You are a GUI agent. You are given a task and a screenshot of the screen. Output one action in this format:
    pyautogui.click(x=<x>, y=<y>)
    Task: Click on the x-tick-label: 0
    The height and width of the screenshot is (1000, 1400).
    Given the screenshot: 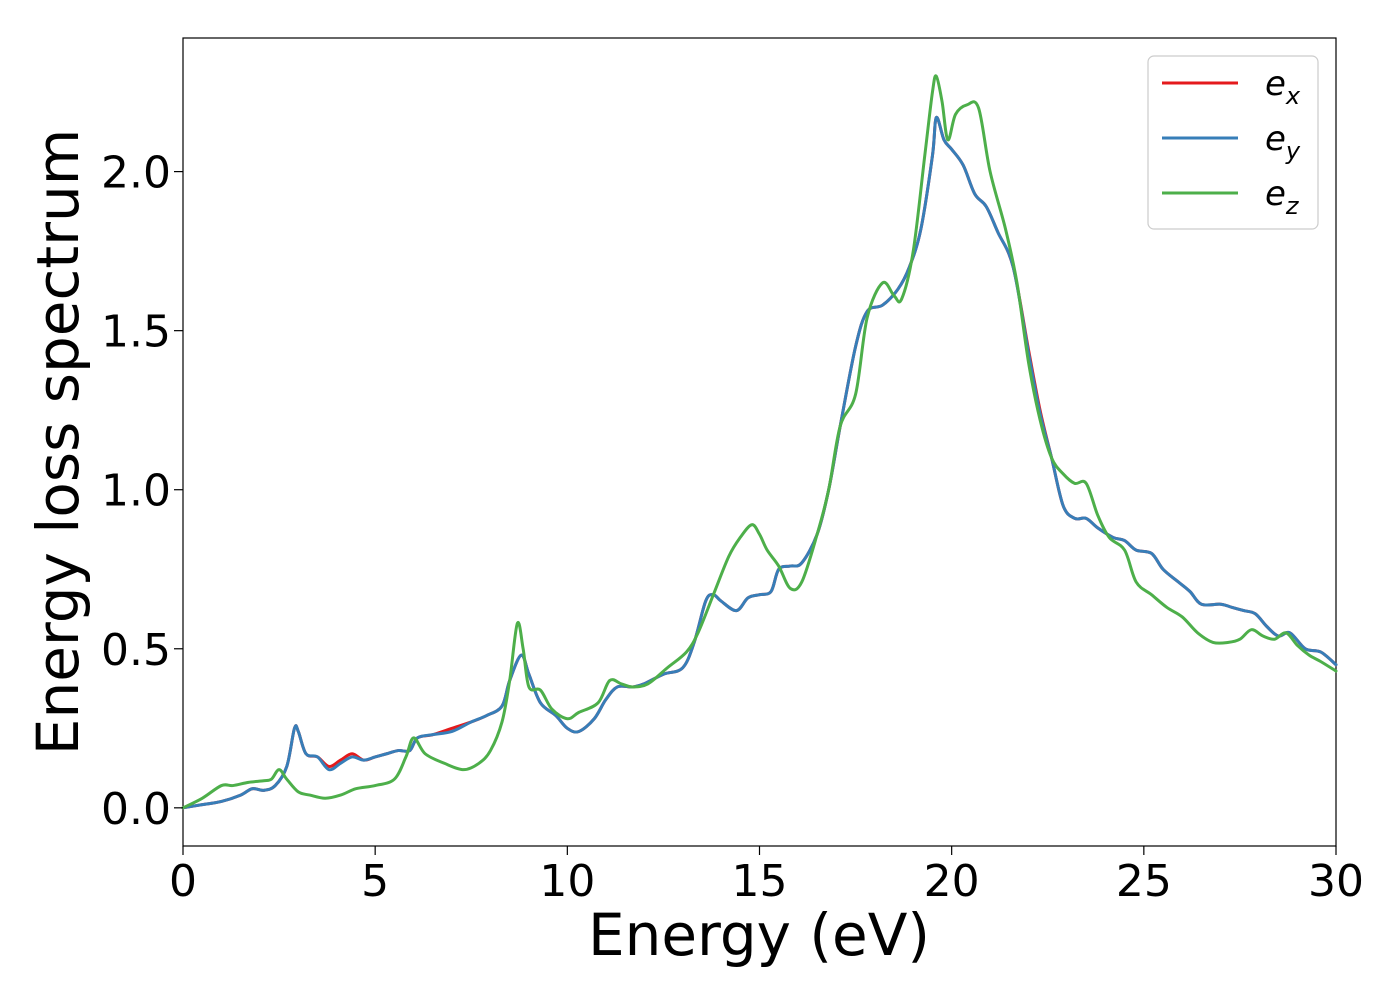 What is the action you would take?
    pyautogui.click(x=183, y=881)
    